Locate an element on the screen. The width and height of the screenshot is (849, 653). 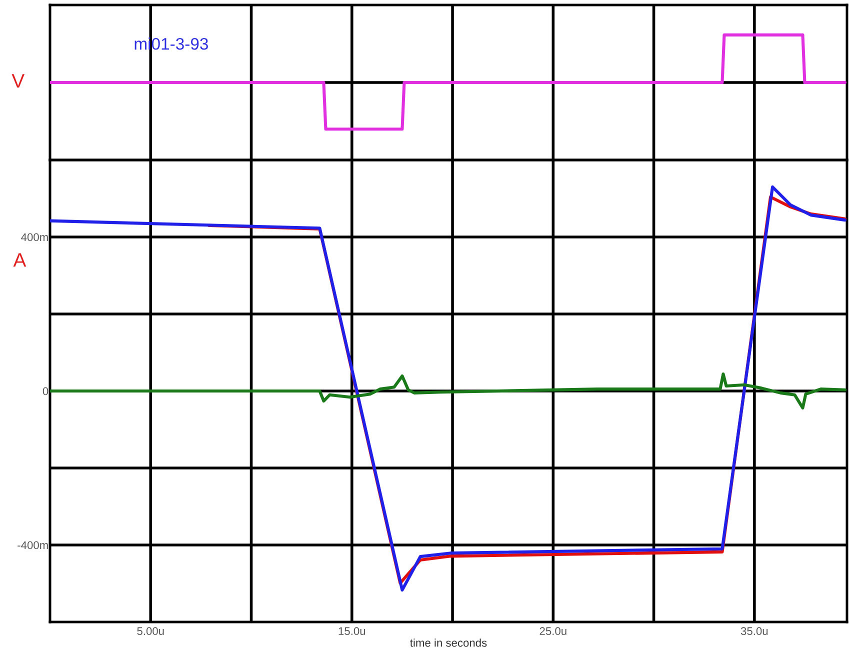
x-tick-label: 35.0u is located at coordinates (754, 631).